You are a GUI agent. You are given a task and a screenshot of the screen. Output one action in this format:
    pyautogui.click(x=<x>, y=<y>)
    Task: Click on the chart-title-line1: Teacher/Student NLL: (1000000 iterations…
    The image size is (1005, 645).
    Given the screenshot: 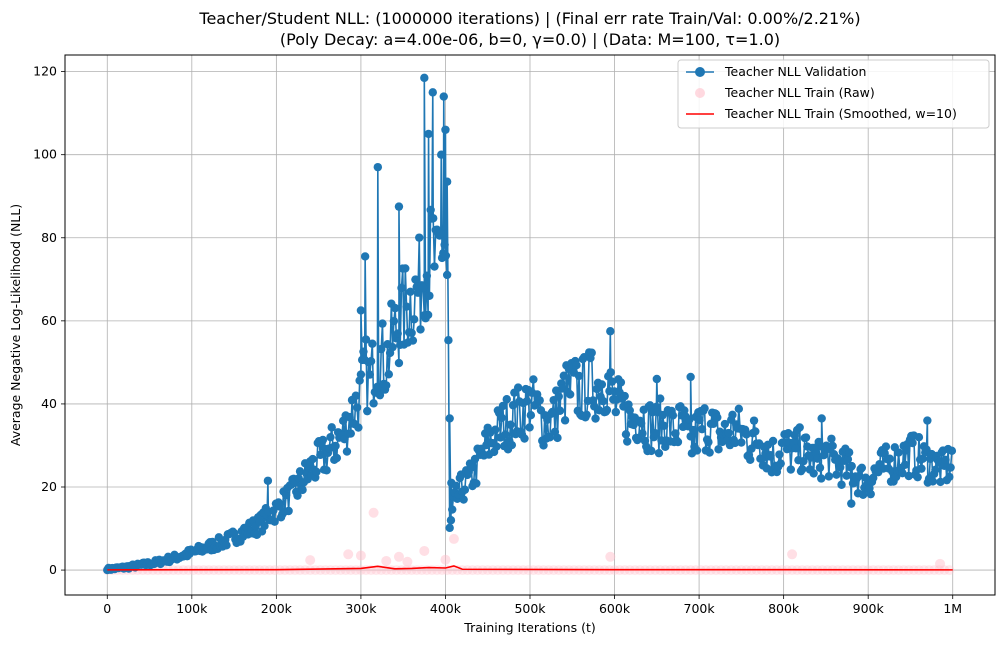 What is the action you would take?
    pyautogui.click(x=529, y=18)
    